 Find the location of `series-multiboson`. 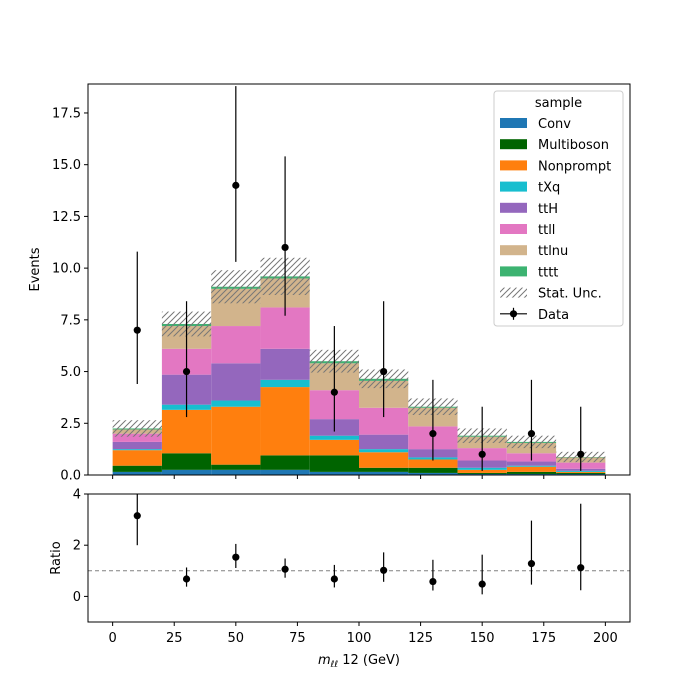

series-multiboson is located at coordinates (359, 463).